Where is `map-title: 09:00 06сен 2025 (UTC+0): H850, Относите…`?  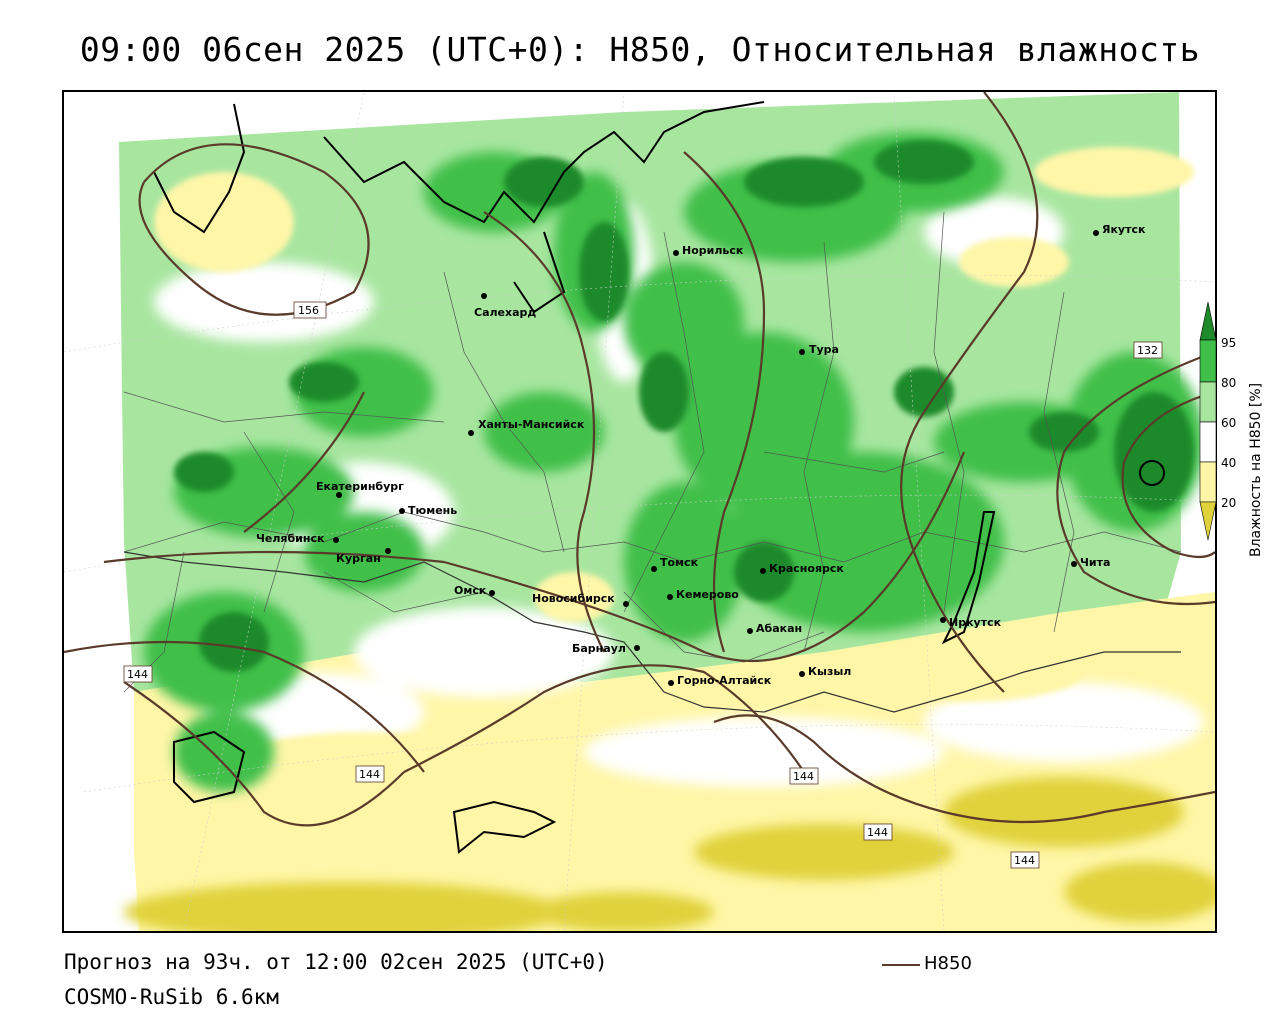 map-title: 09:00 06сен 2025 (UTC+0): H850, Относите… is located at coordinates (640, 49).